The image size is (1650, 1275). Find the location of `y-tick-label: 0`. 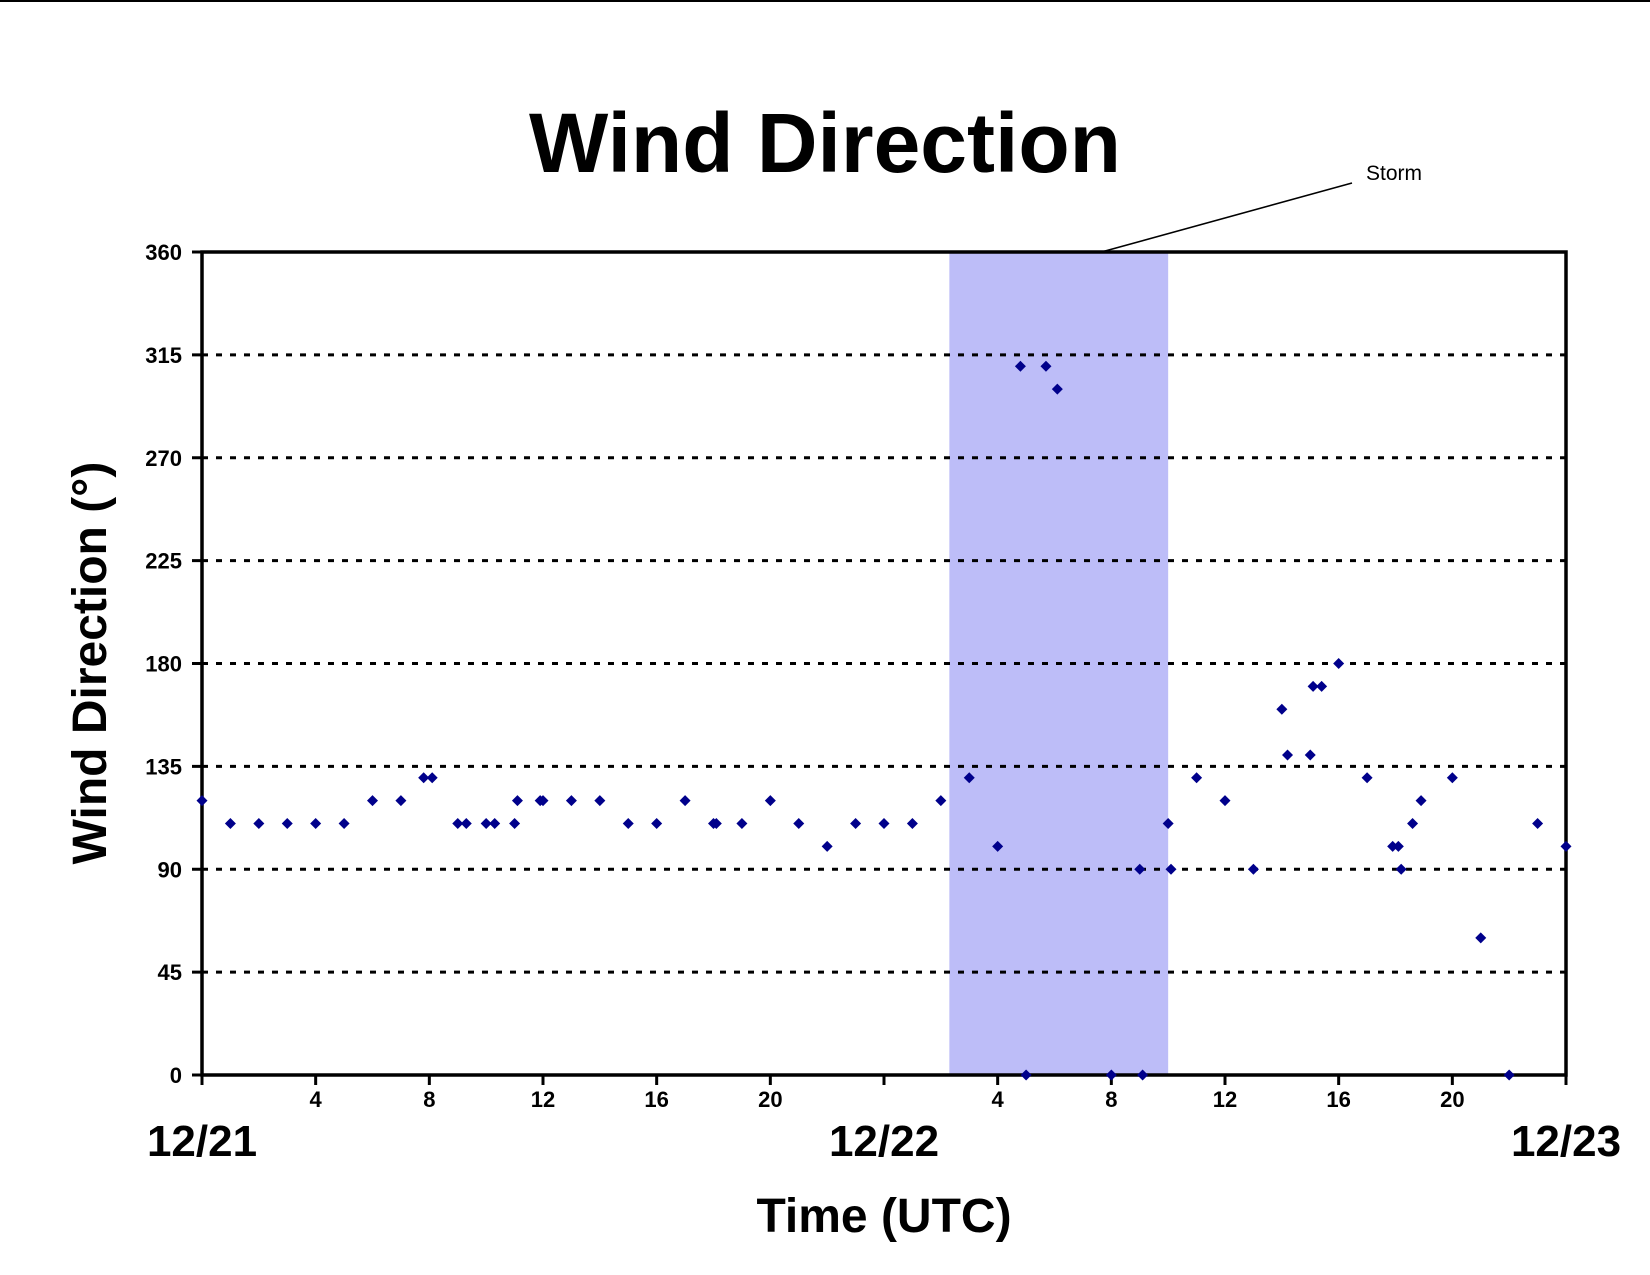

y-tick-label: 0 is located at coordinates (176, 1075).